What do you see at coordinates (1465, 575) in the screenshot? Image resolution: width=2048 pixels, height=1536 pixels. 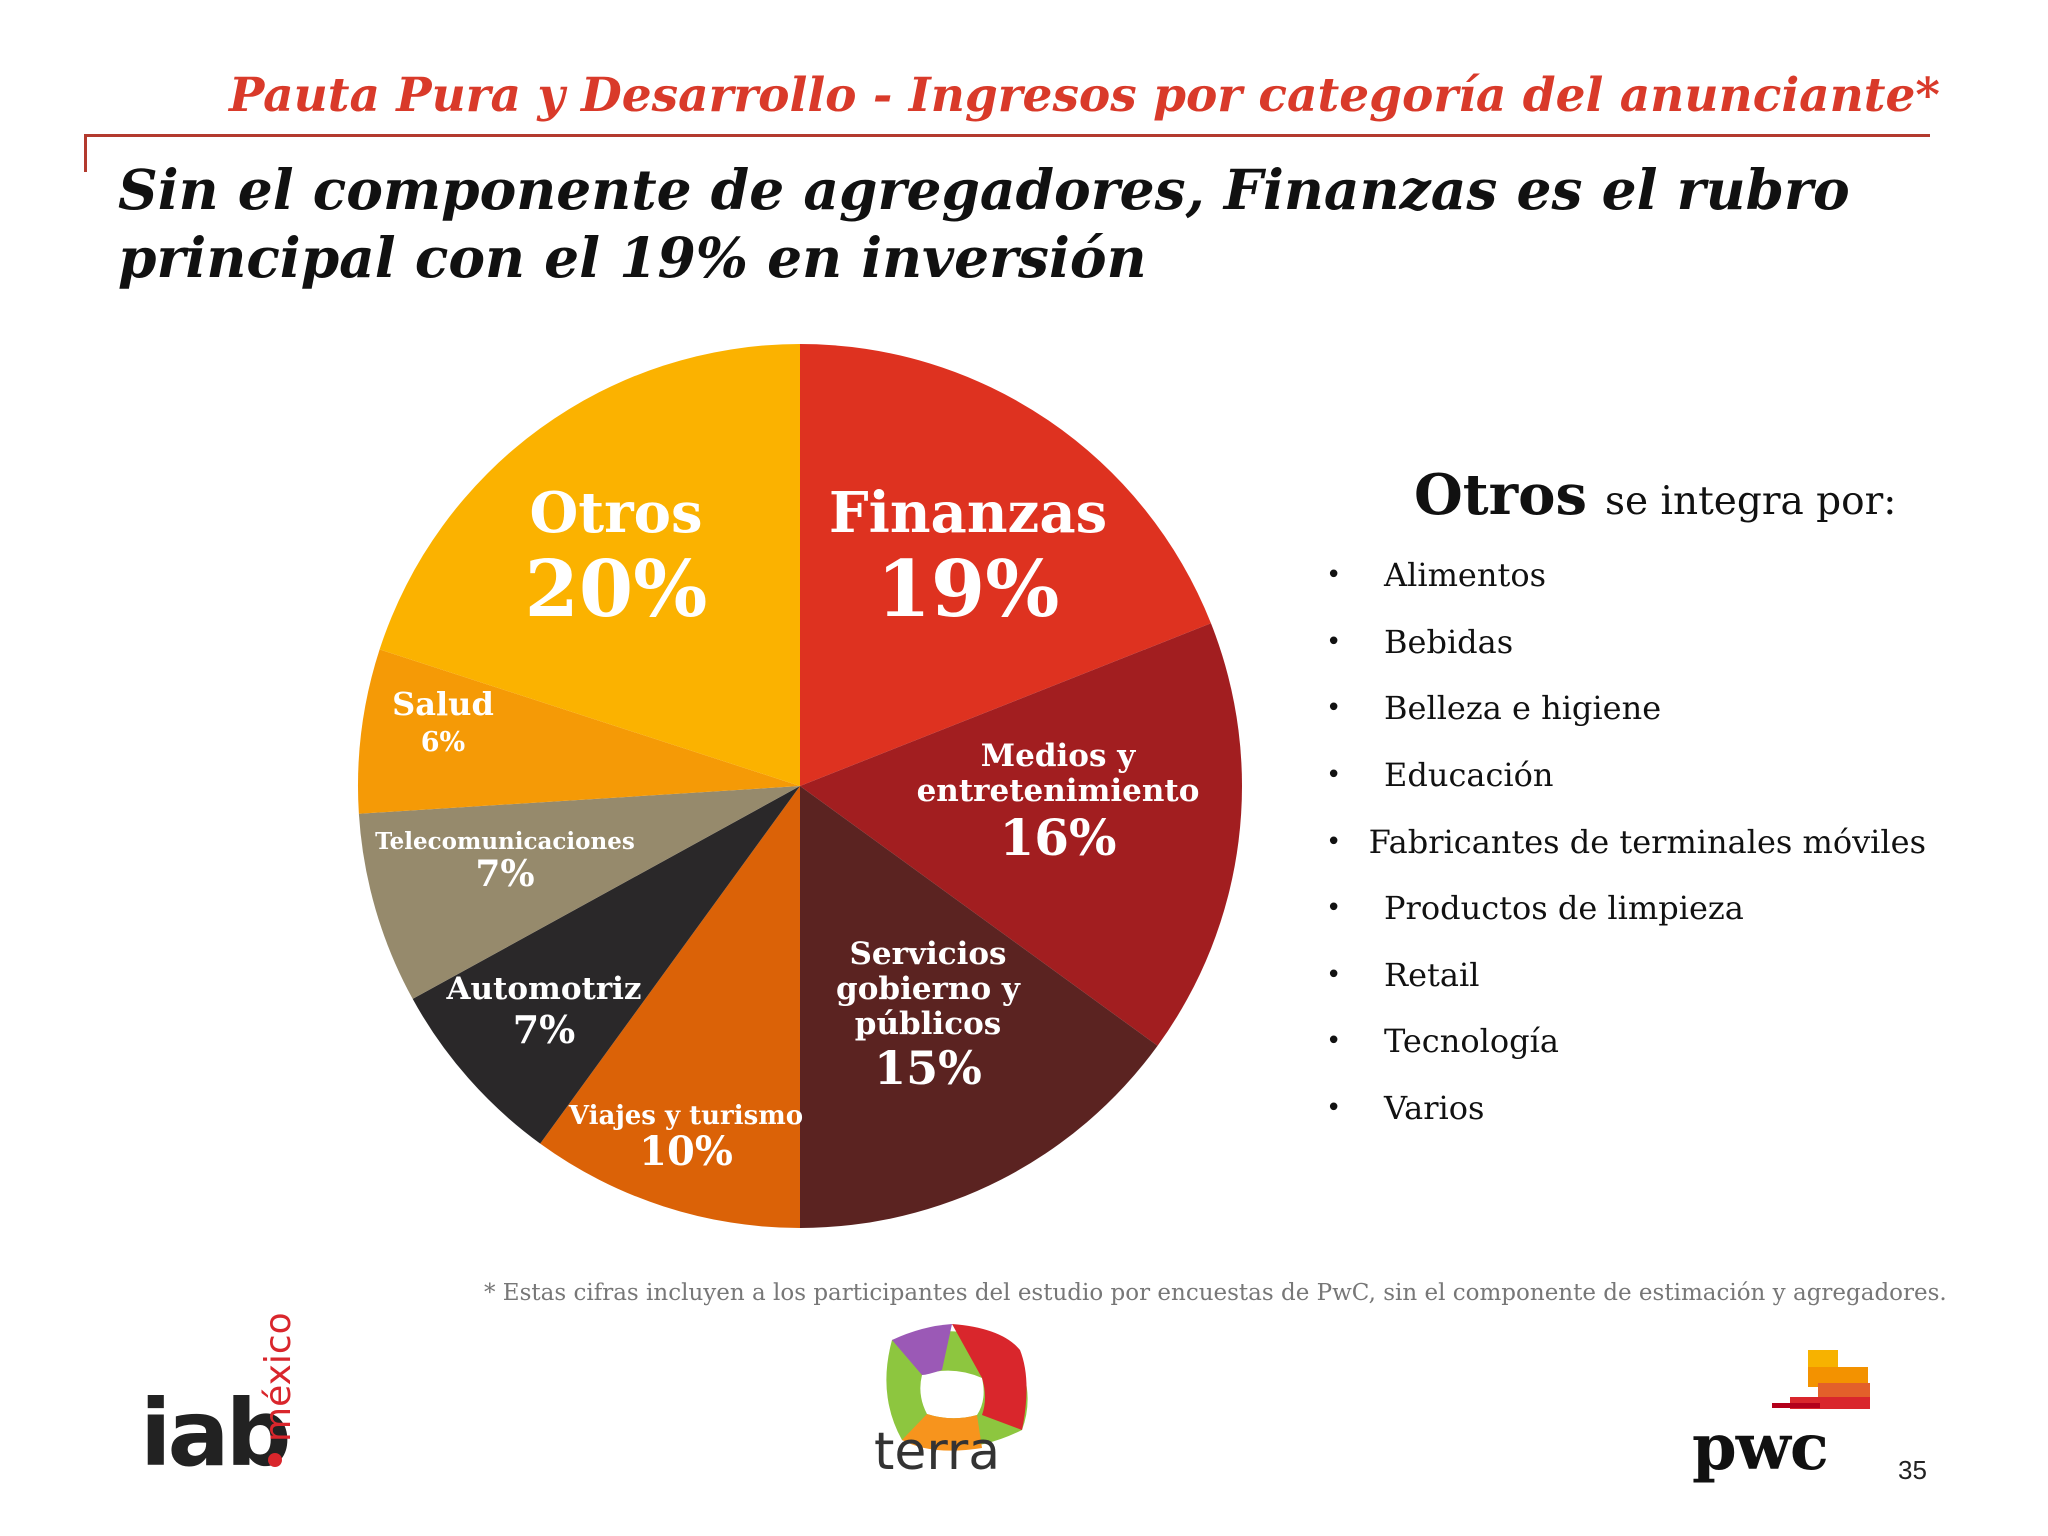 I see `otros-item-label: Alimentos` at bounding box center [1465, 575].